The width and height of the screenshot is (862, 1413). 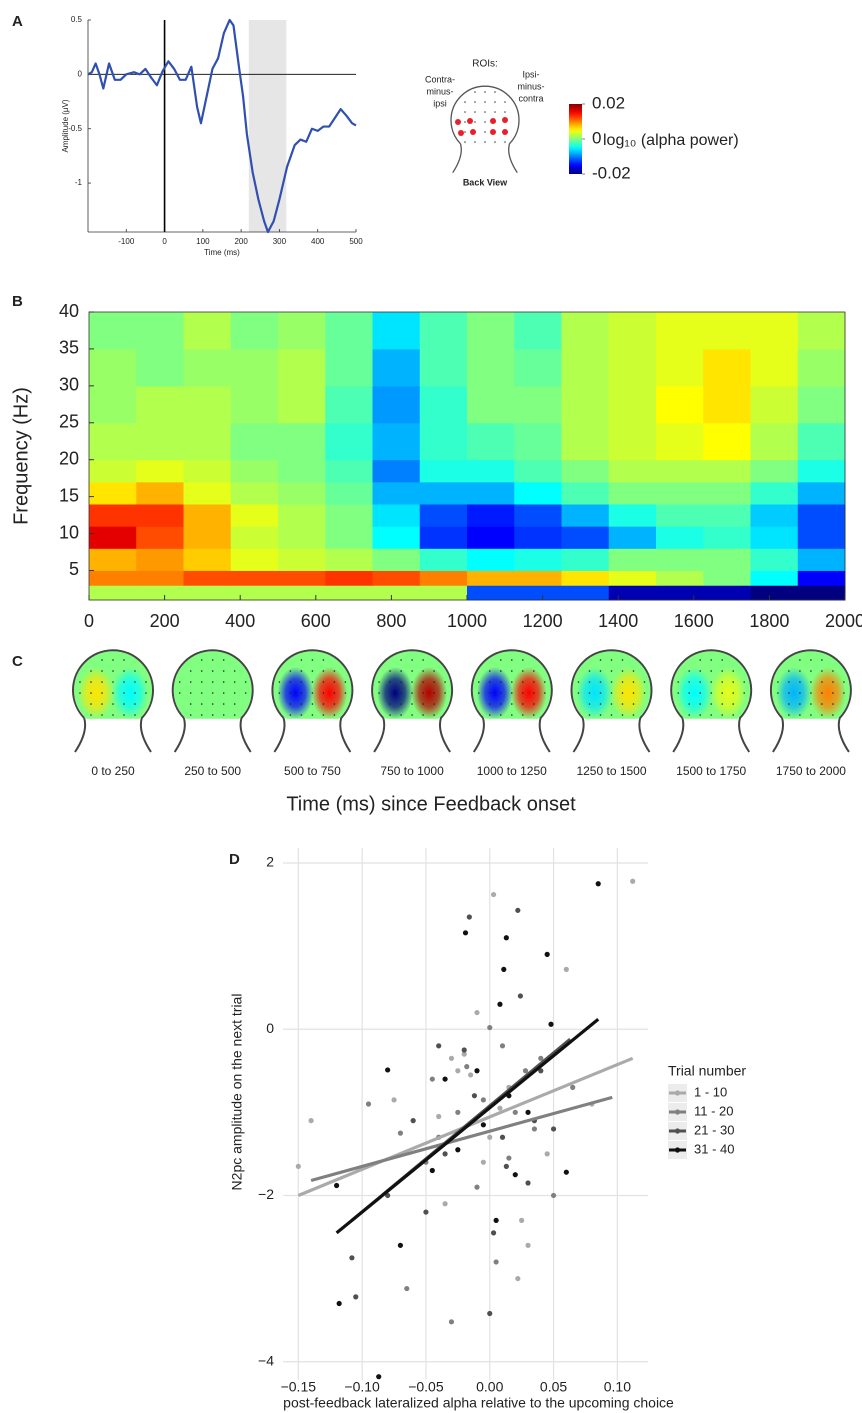 I want to click on map-label: 0 to 250, so click(x=113, y=771).